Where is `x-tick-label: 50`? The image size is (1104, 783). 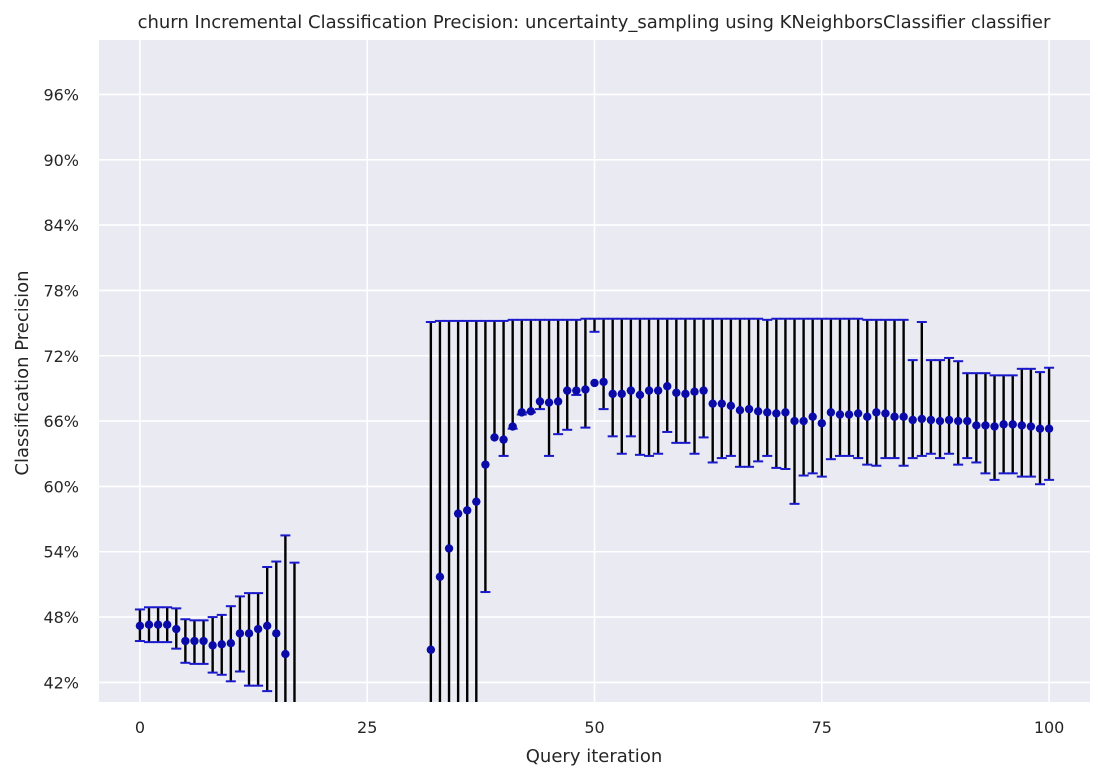
x-tick-label: 50 is located at coordinates (594, 727).